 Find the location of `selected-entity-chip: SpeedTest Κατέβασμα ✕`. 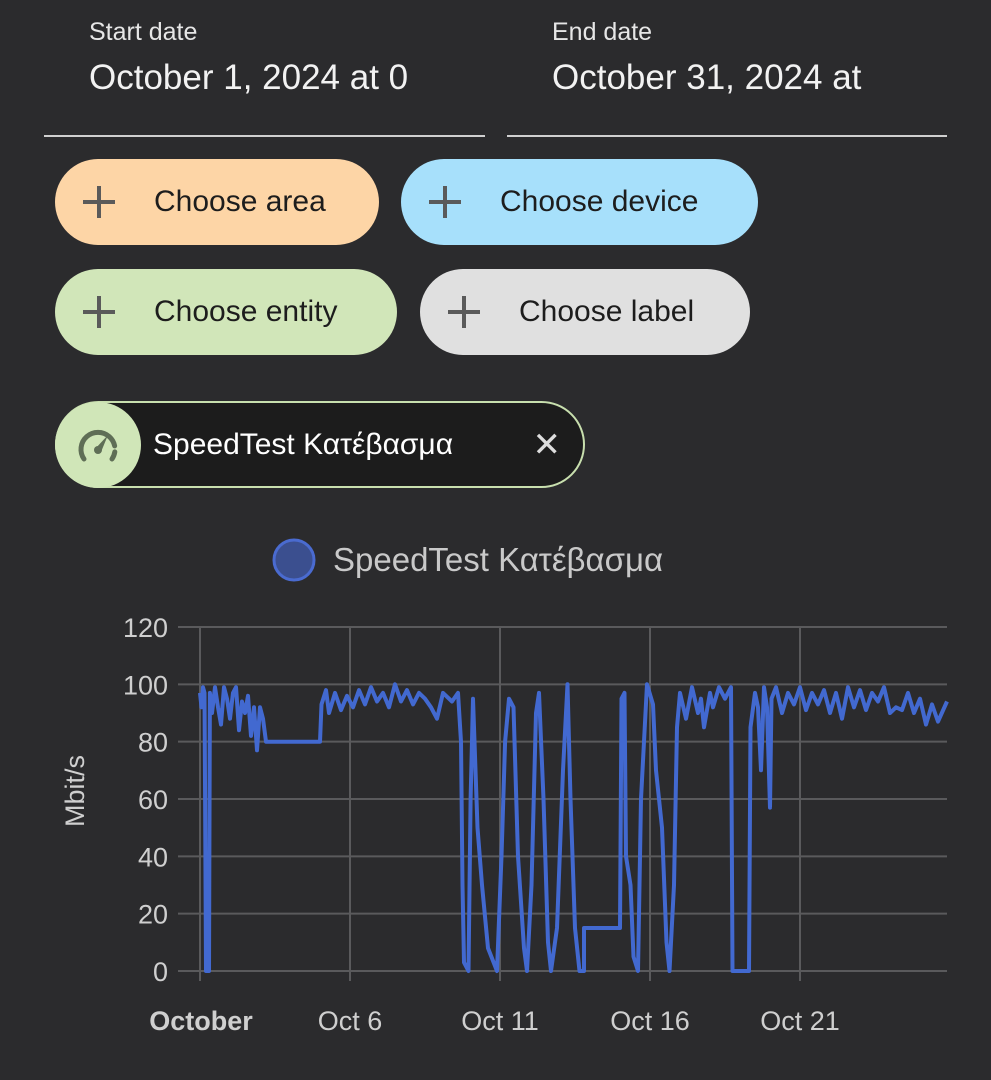

selected-entity-chip: SpeedTest Κατέβασμα ✕ is located at coordinates (320, 444).